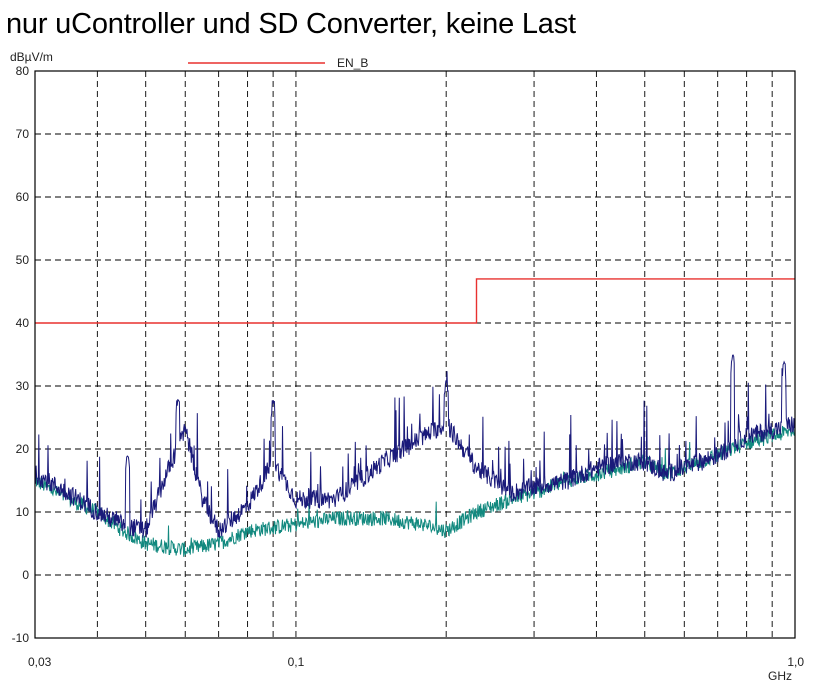 The width and height of the screenshot is (816, 688). Describe the element at coordinates (352, 63) in the screenshot. I see `legend-label-en-b: EN_B` at that location.